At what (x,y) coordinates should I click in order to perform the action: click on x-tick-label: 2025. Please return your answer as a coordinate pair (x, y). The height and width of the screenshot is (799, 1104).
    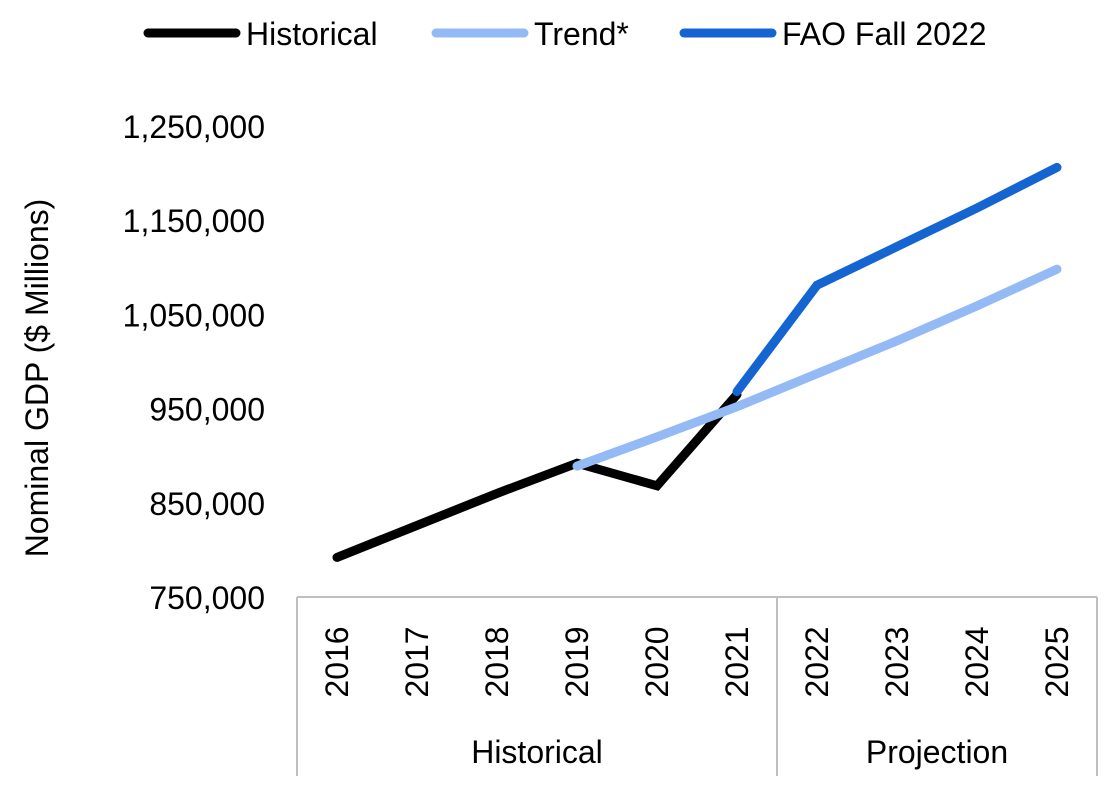
    Looking at the image, I should click on (1057, 661).